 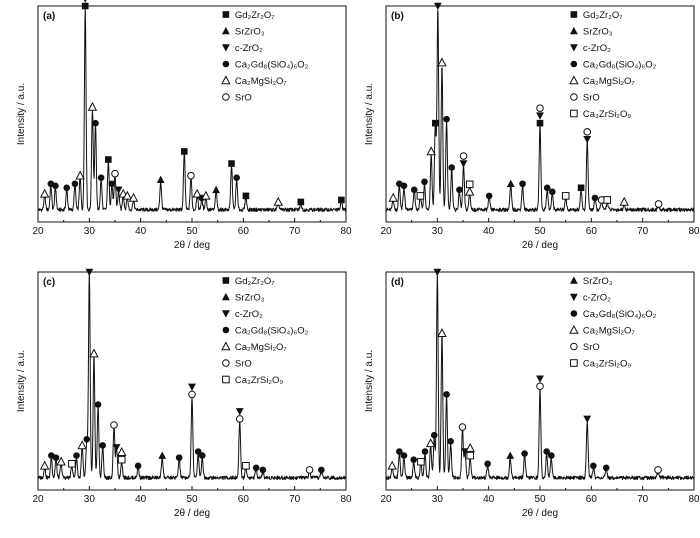 What do you see at coordinates (397, 282) in the screenshot?
I see `panel-label: (d)` at bounding box center [397, 282].